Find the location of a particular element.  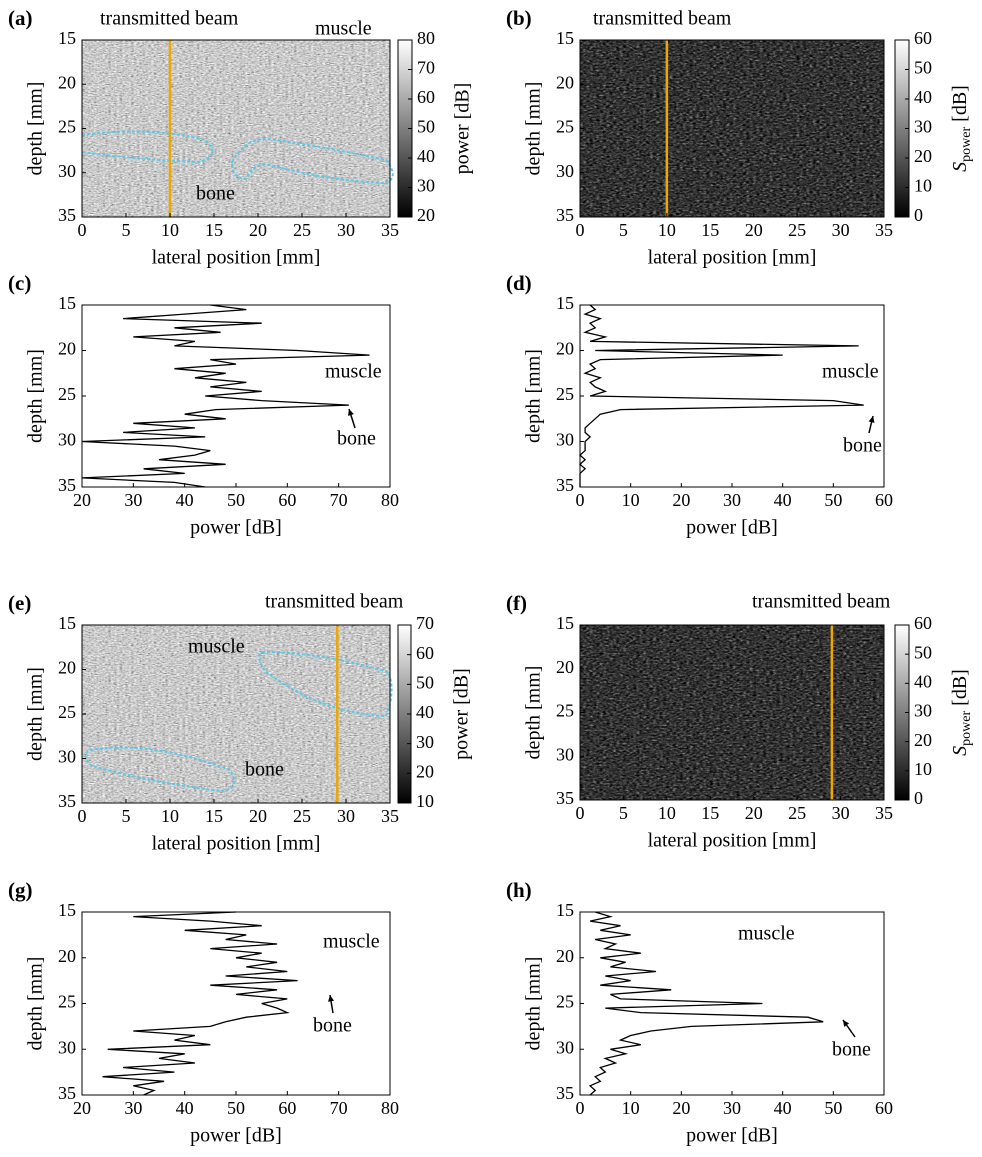

colorbar-tick-label: 20 is located at coordinates (923, 740).